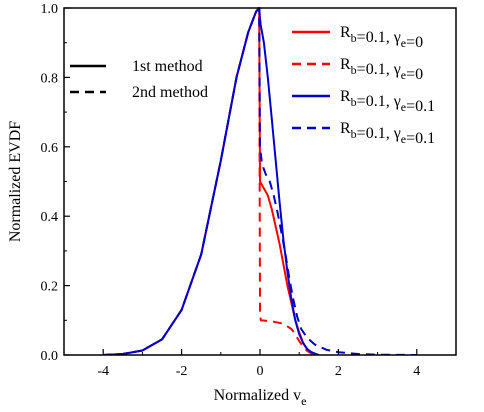 The image size is (484, 412). What do you see at coordinates (50, 78) in the screenshot?
I see `y-tick-label: 0.8` at bounding box center [50, 78].